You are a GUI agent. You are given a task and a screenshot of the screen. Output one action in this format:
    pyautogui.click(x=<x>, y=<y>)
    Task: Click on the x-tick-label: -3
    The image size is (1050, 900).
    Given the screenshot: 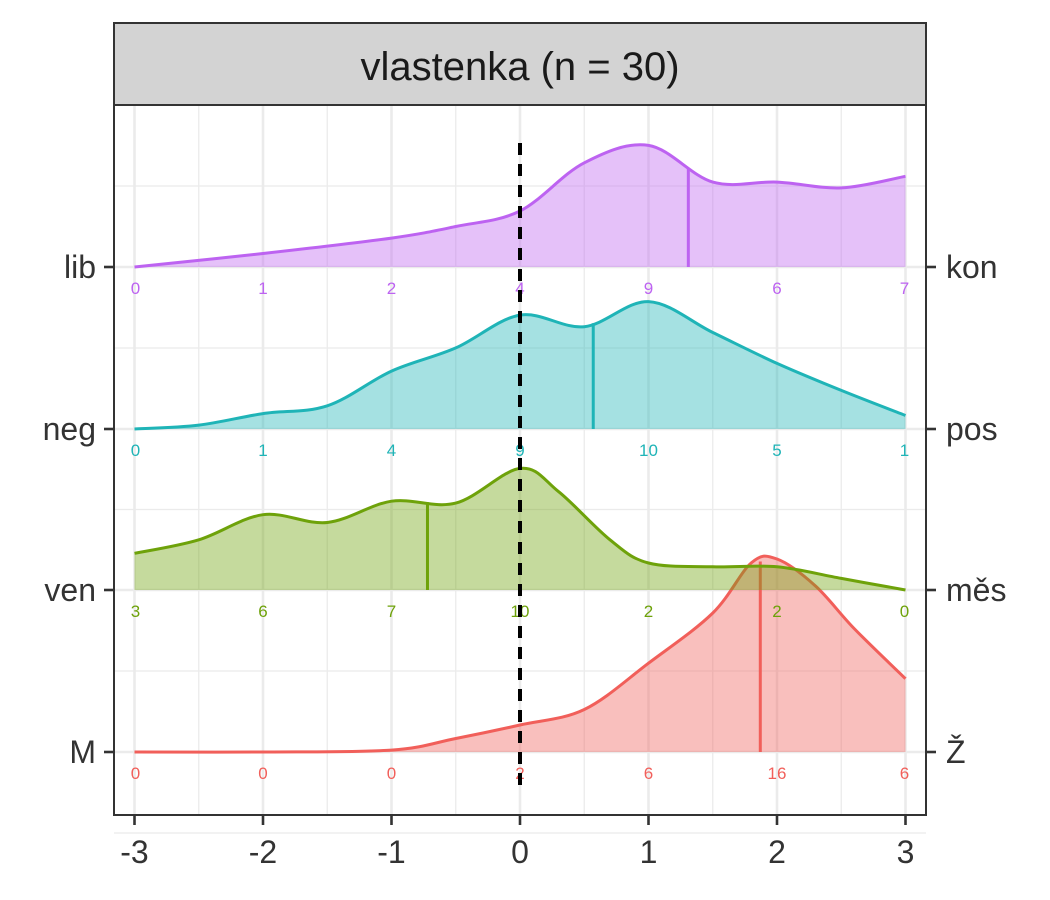 What is the action you would take?
    pyautogui.click(x=134, y=852)
    